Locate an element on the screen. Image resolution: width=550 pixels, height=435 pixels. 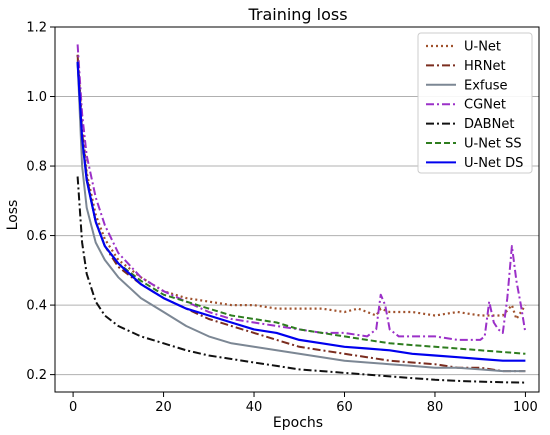
legend-label: HRNet is located at coordinates (485, 66).